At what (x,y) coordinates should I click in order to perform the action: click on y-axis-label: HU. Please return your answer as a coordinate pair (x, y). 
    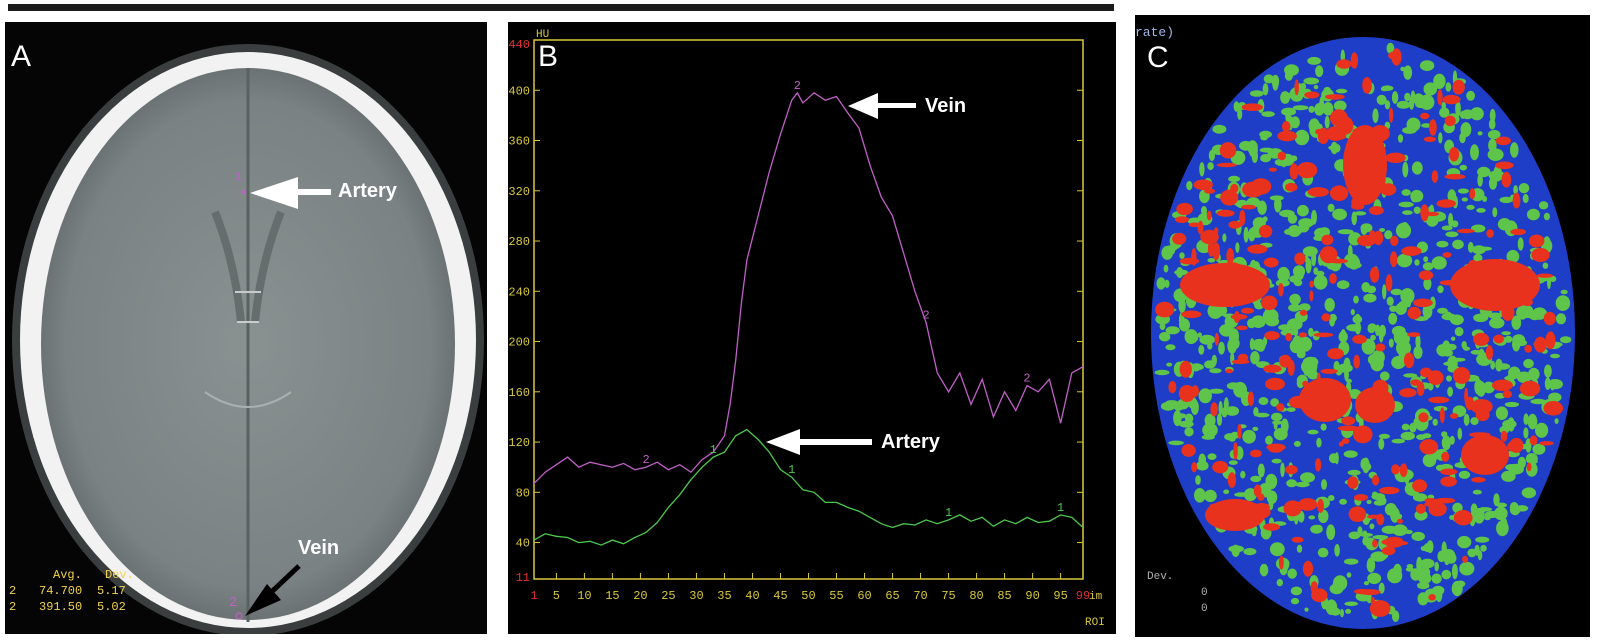
    Looking at the image, I should click on (542, 35).